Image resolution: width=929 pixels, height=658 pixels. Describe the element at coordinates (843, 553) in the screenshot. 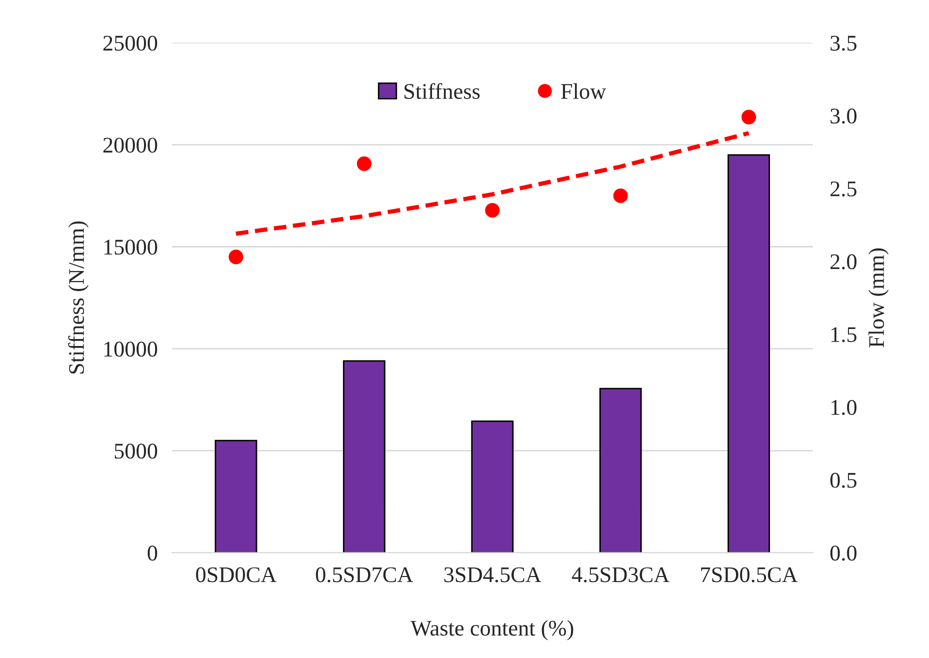

I see `y2-tick-label: 0.0` at that location.